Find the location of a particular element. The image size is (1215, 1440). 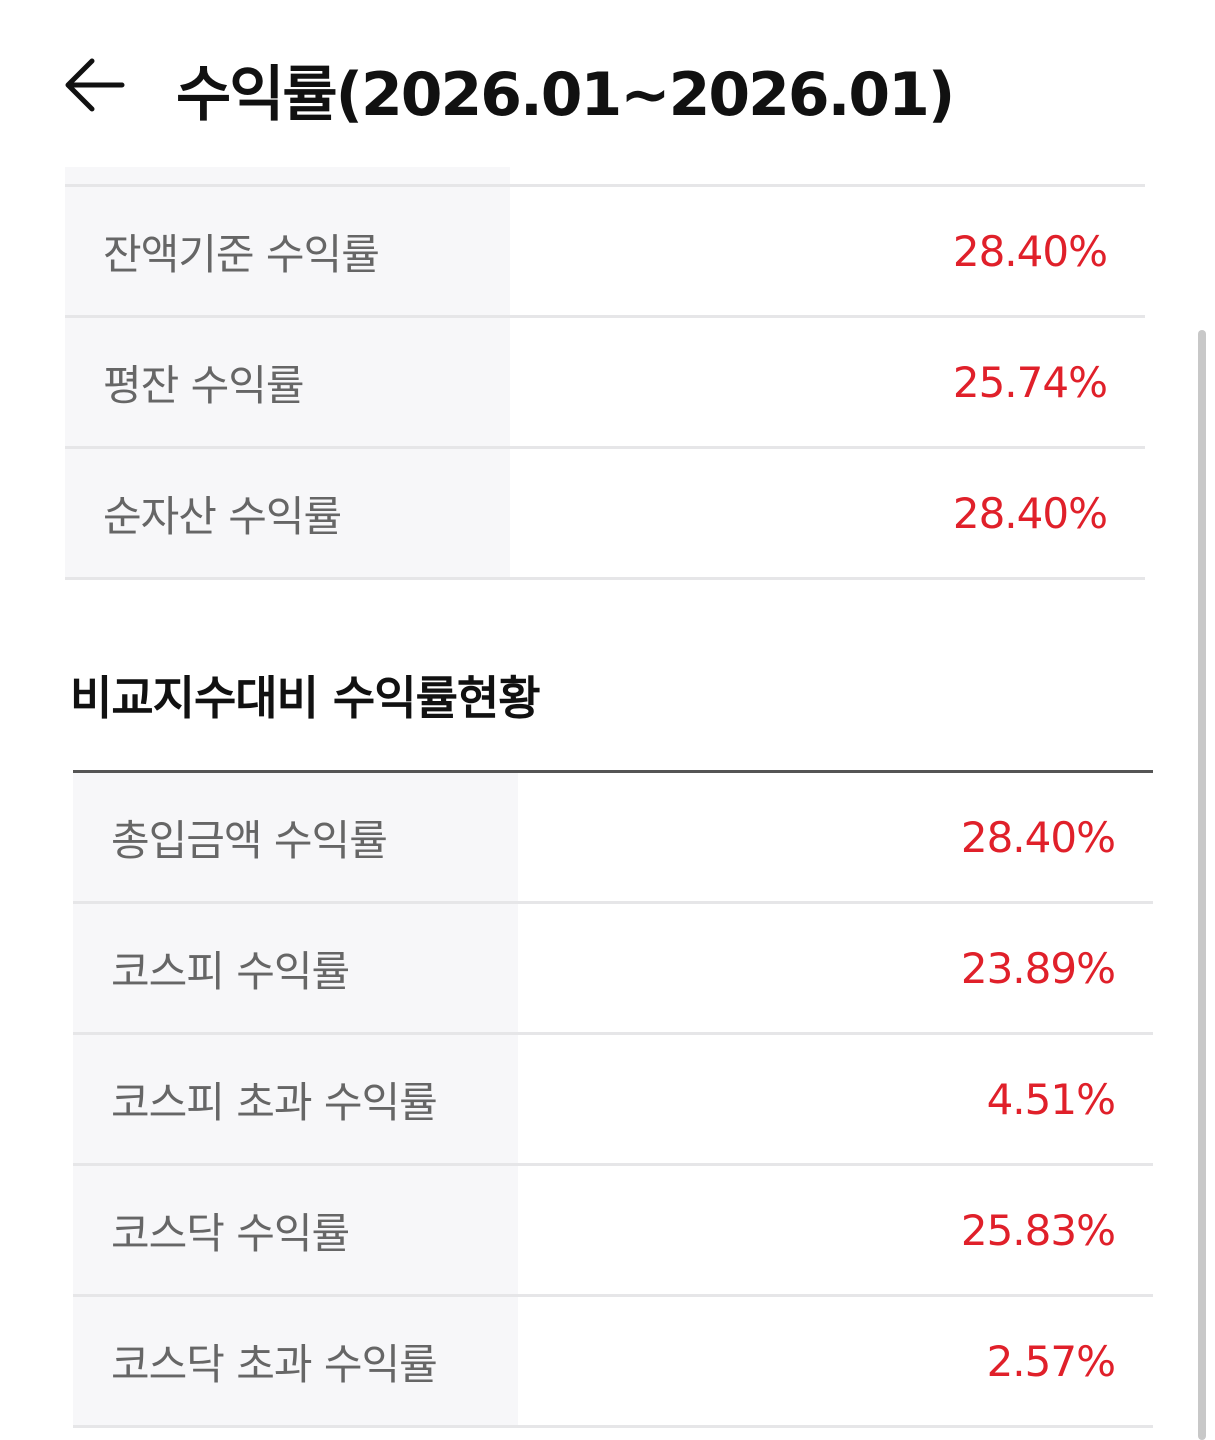

table-row: 코스닥 수익률 25.83% is located at coordinates (613, 1231).